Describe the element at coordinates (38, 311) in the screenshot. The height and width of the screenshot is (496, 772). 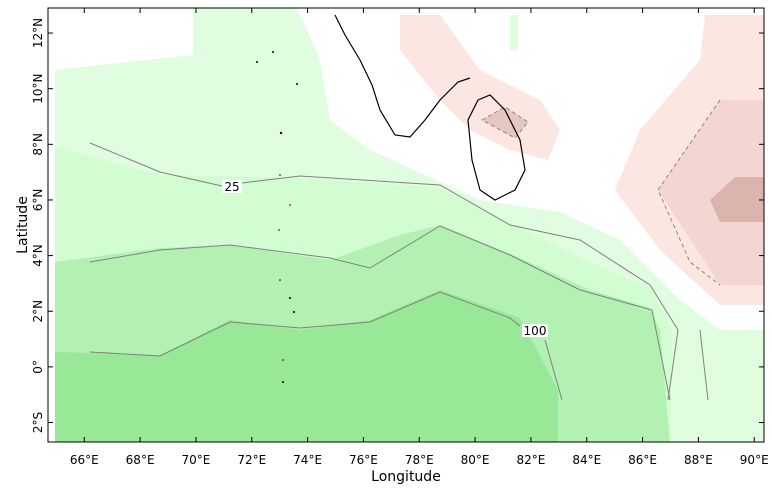
I see `y-tick-label: 2°N` at that location.